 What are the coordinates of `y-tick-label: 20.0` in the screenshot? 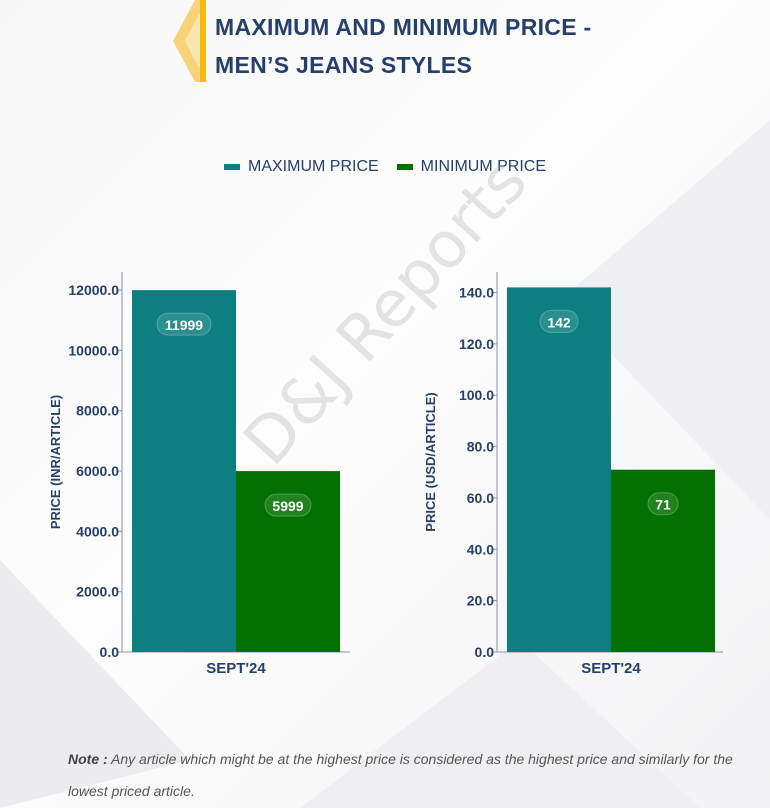 It's located at (480, 601).